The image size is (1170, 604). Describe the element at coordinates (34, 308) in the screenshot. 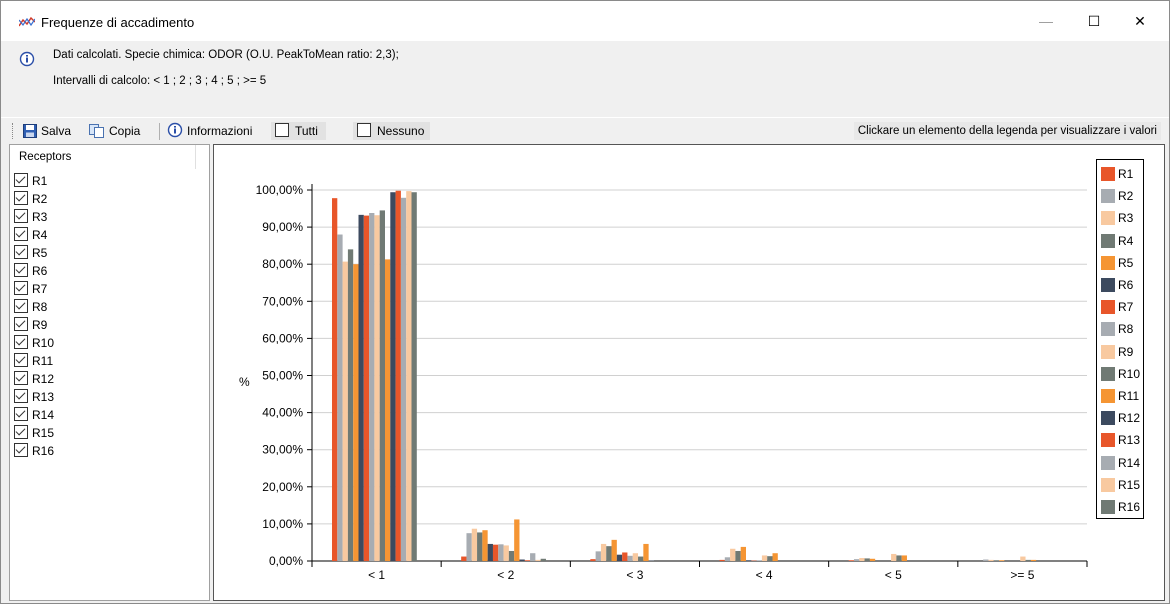

I see `receptor-item: R8` at that location.